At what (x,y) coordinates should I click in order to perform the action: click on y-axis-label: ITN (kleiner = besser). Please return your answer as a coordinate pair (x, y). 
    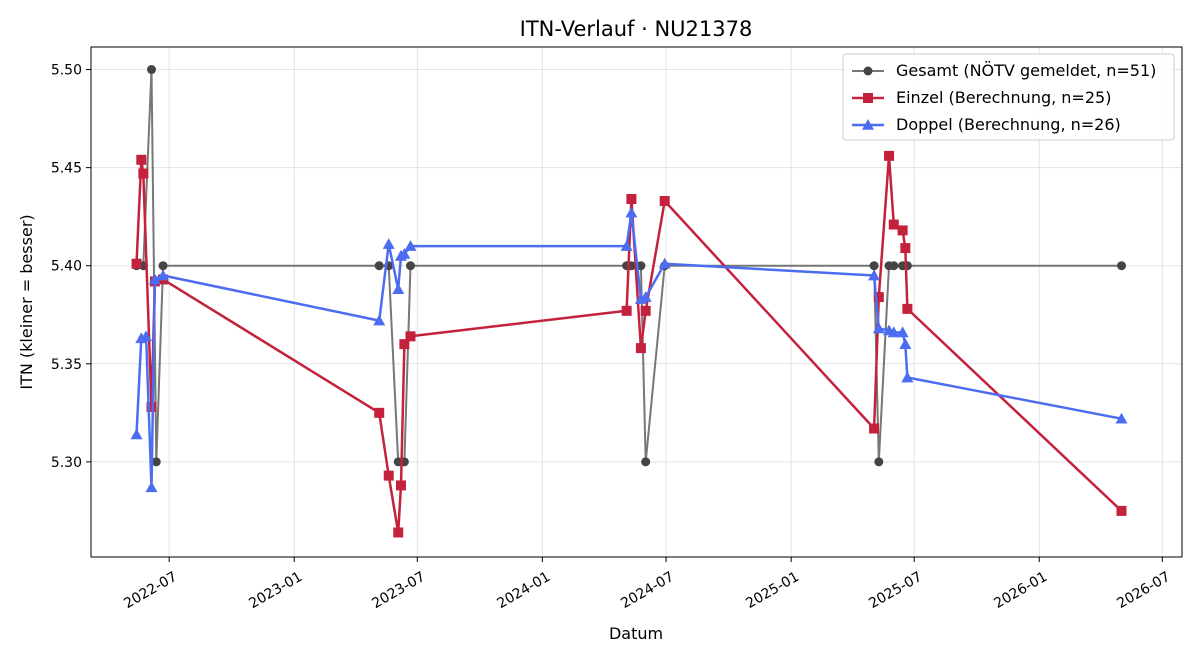
    Looking at the image, I should click on (26, 301).